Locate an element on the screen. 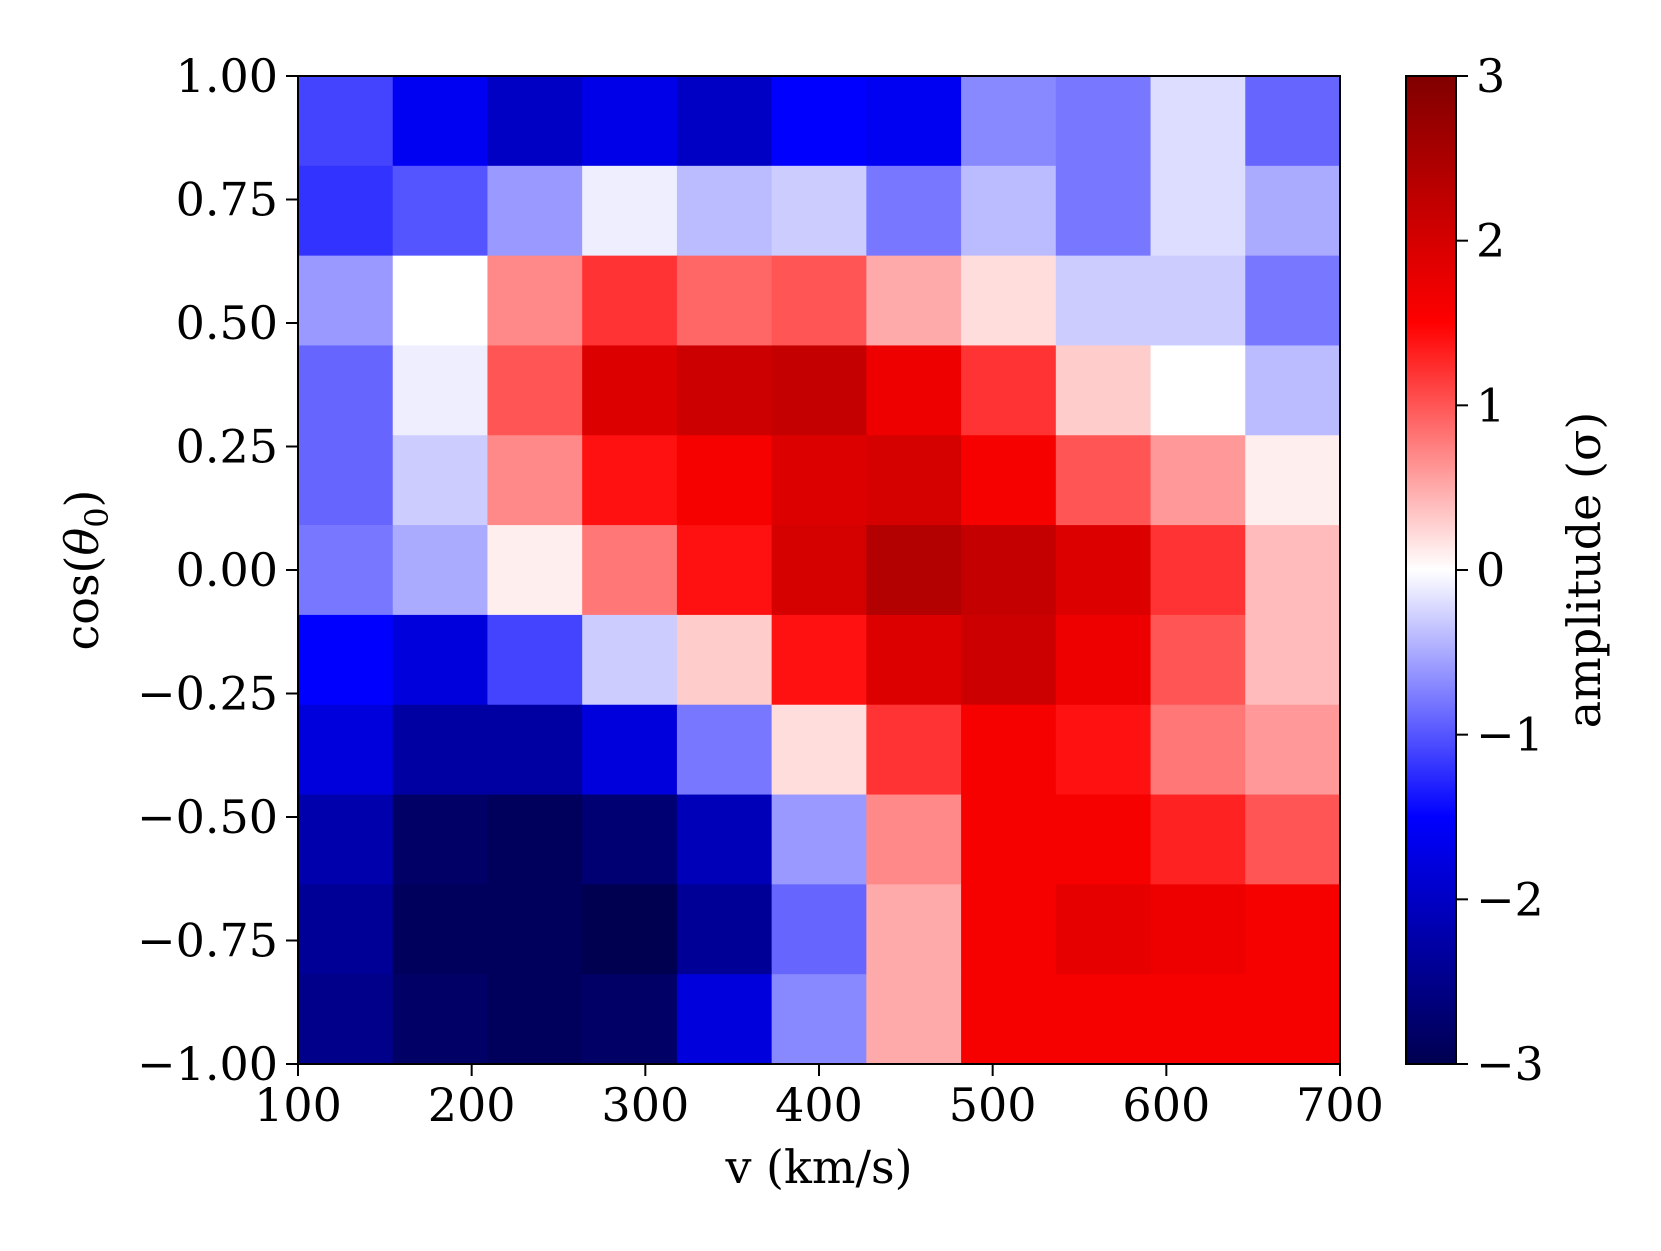 This screenshot has height=1251, width=1661. colorbar-tick-label: −1 is located at coordinates (1510, 735).